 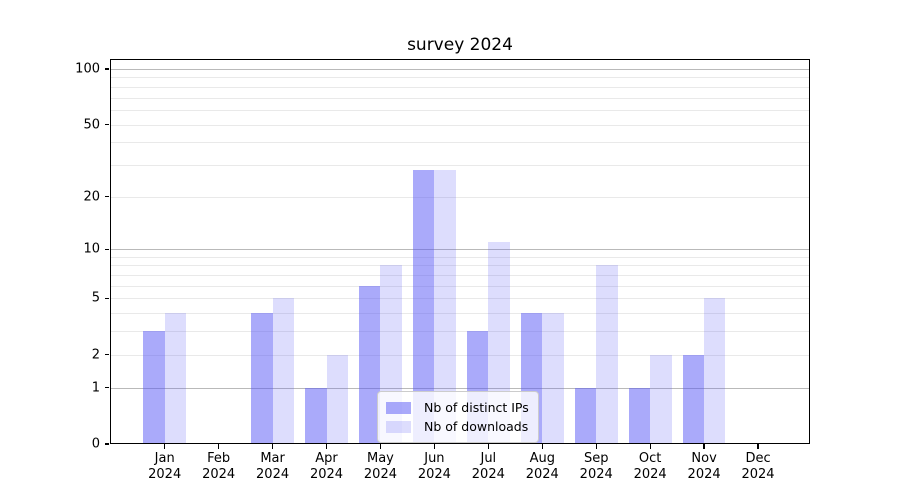 What do you see at coordinates (87, 69) in the screenshot?
I see `y-tick-label: 100` at bounding box center [87, 69].